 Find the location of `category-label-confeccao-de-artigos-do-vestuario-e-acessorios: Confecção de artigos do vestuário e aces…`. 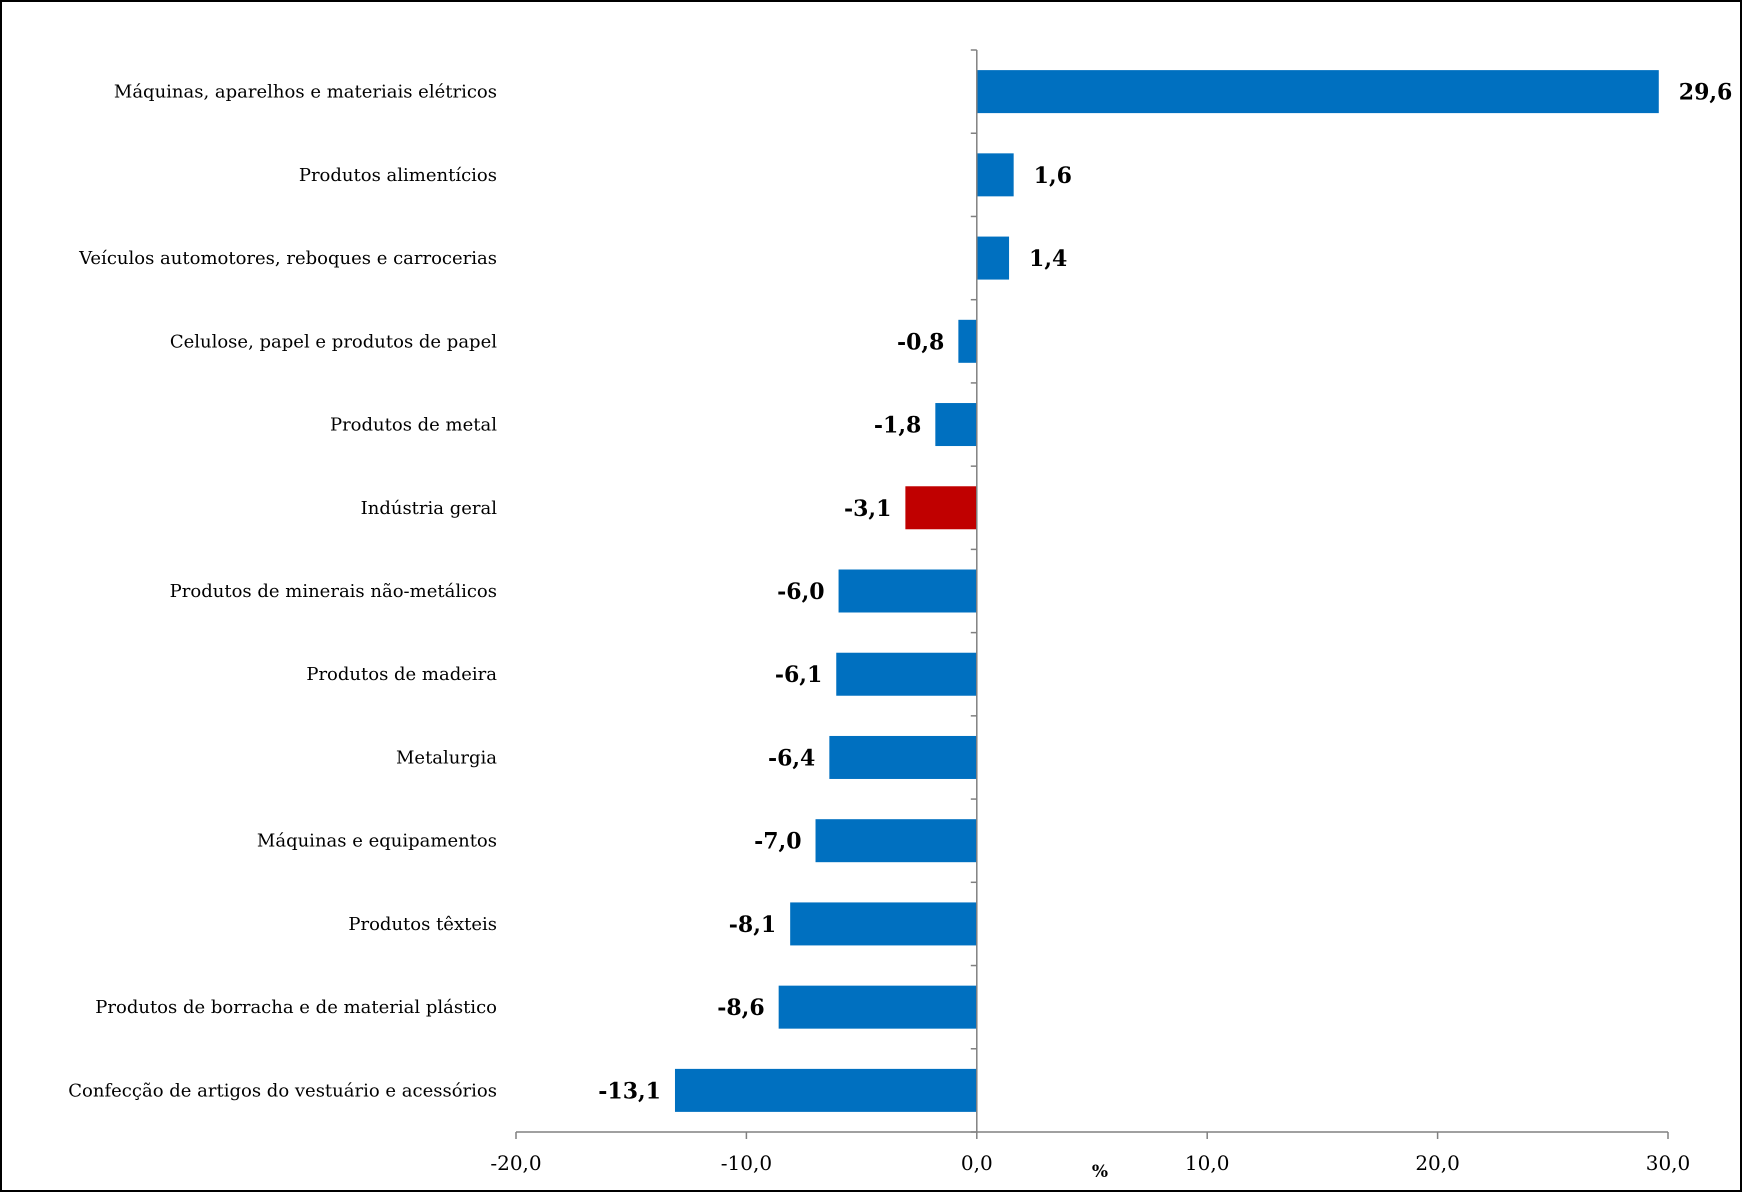

category-label-confeccao-de-artigos-do-vestuario-e-acessorios: Confecção de artigos do vestuário e aces… is located at coordinates (282, 1090).